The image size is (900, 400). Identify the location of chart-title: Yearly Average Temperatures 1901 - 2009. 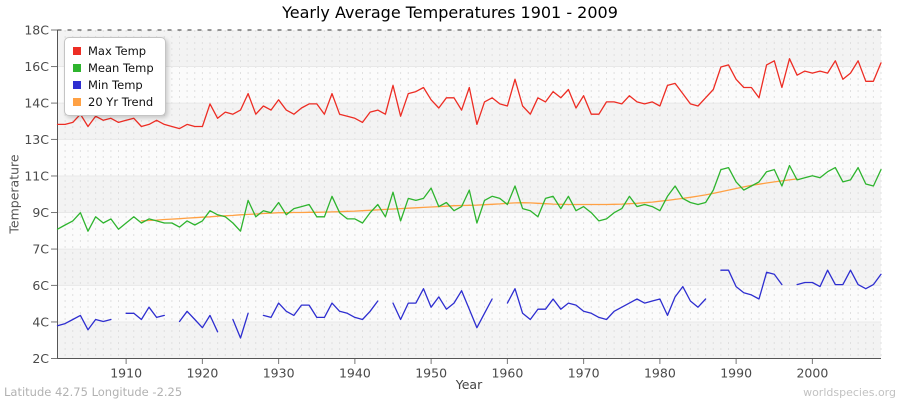
(450, 12).